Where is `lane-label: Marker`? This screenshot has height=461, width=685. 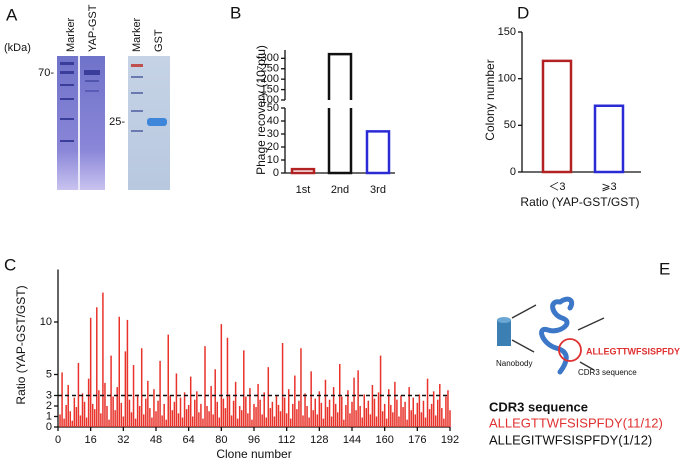 lane-label: Marker is located at coordinates (137, 34).